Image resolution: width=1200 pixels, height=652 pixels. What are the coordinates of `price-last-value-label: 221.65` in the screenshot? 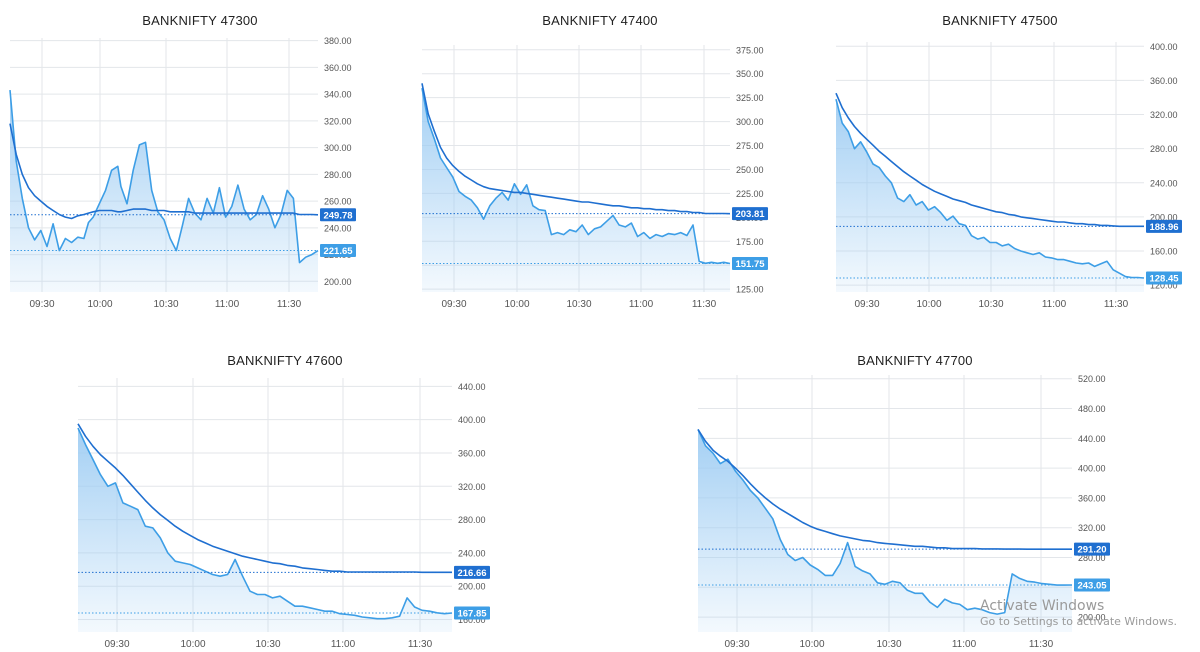 It's located at (338, 251).